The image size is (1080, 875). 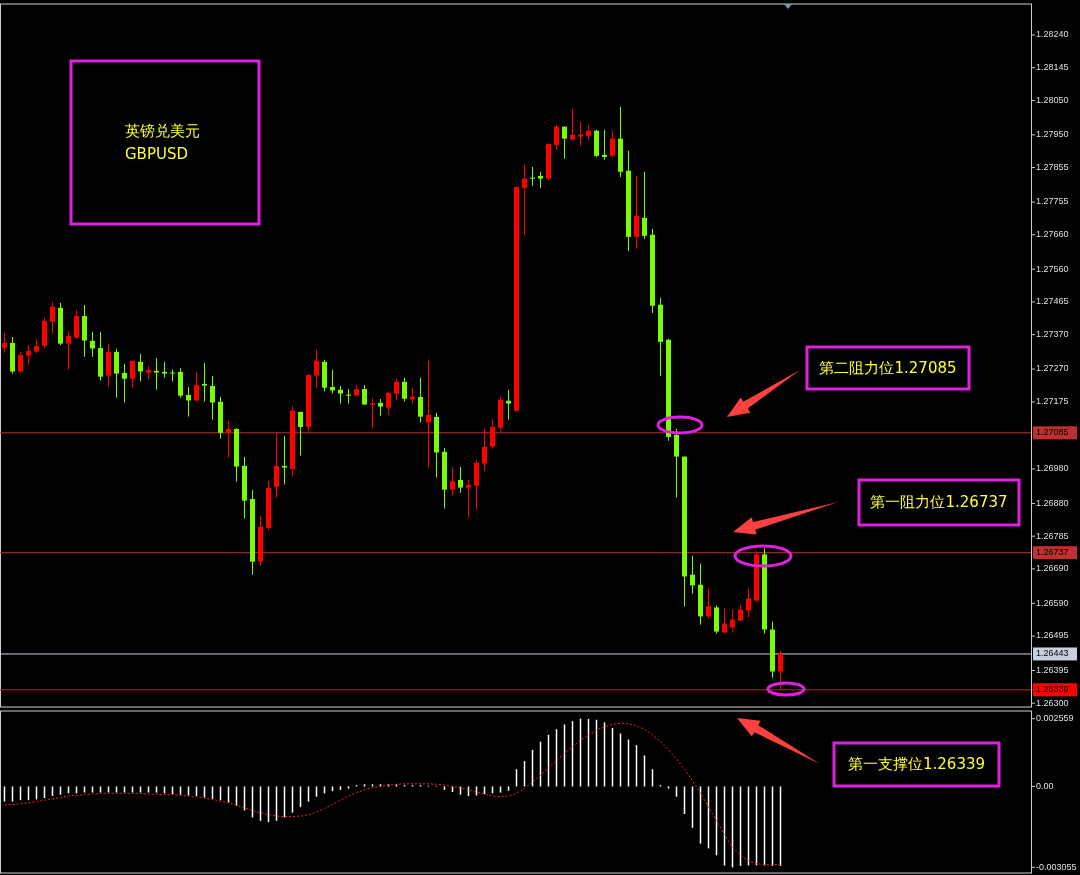 What do you see at coordinates (1056, 866) in the screenshot?
I see `y-tick-label: -0.003055` at bounding box center [1056, 866].